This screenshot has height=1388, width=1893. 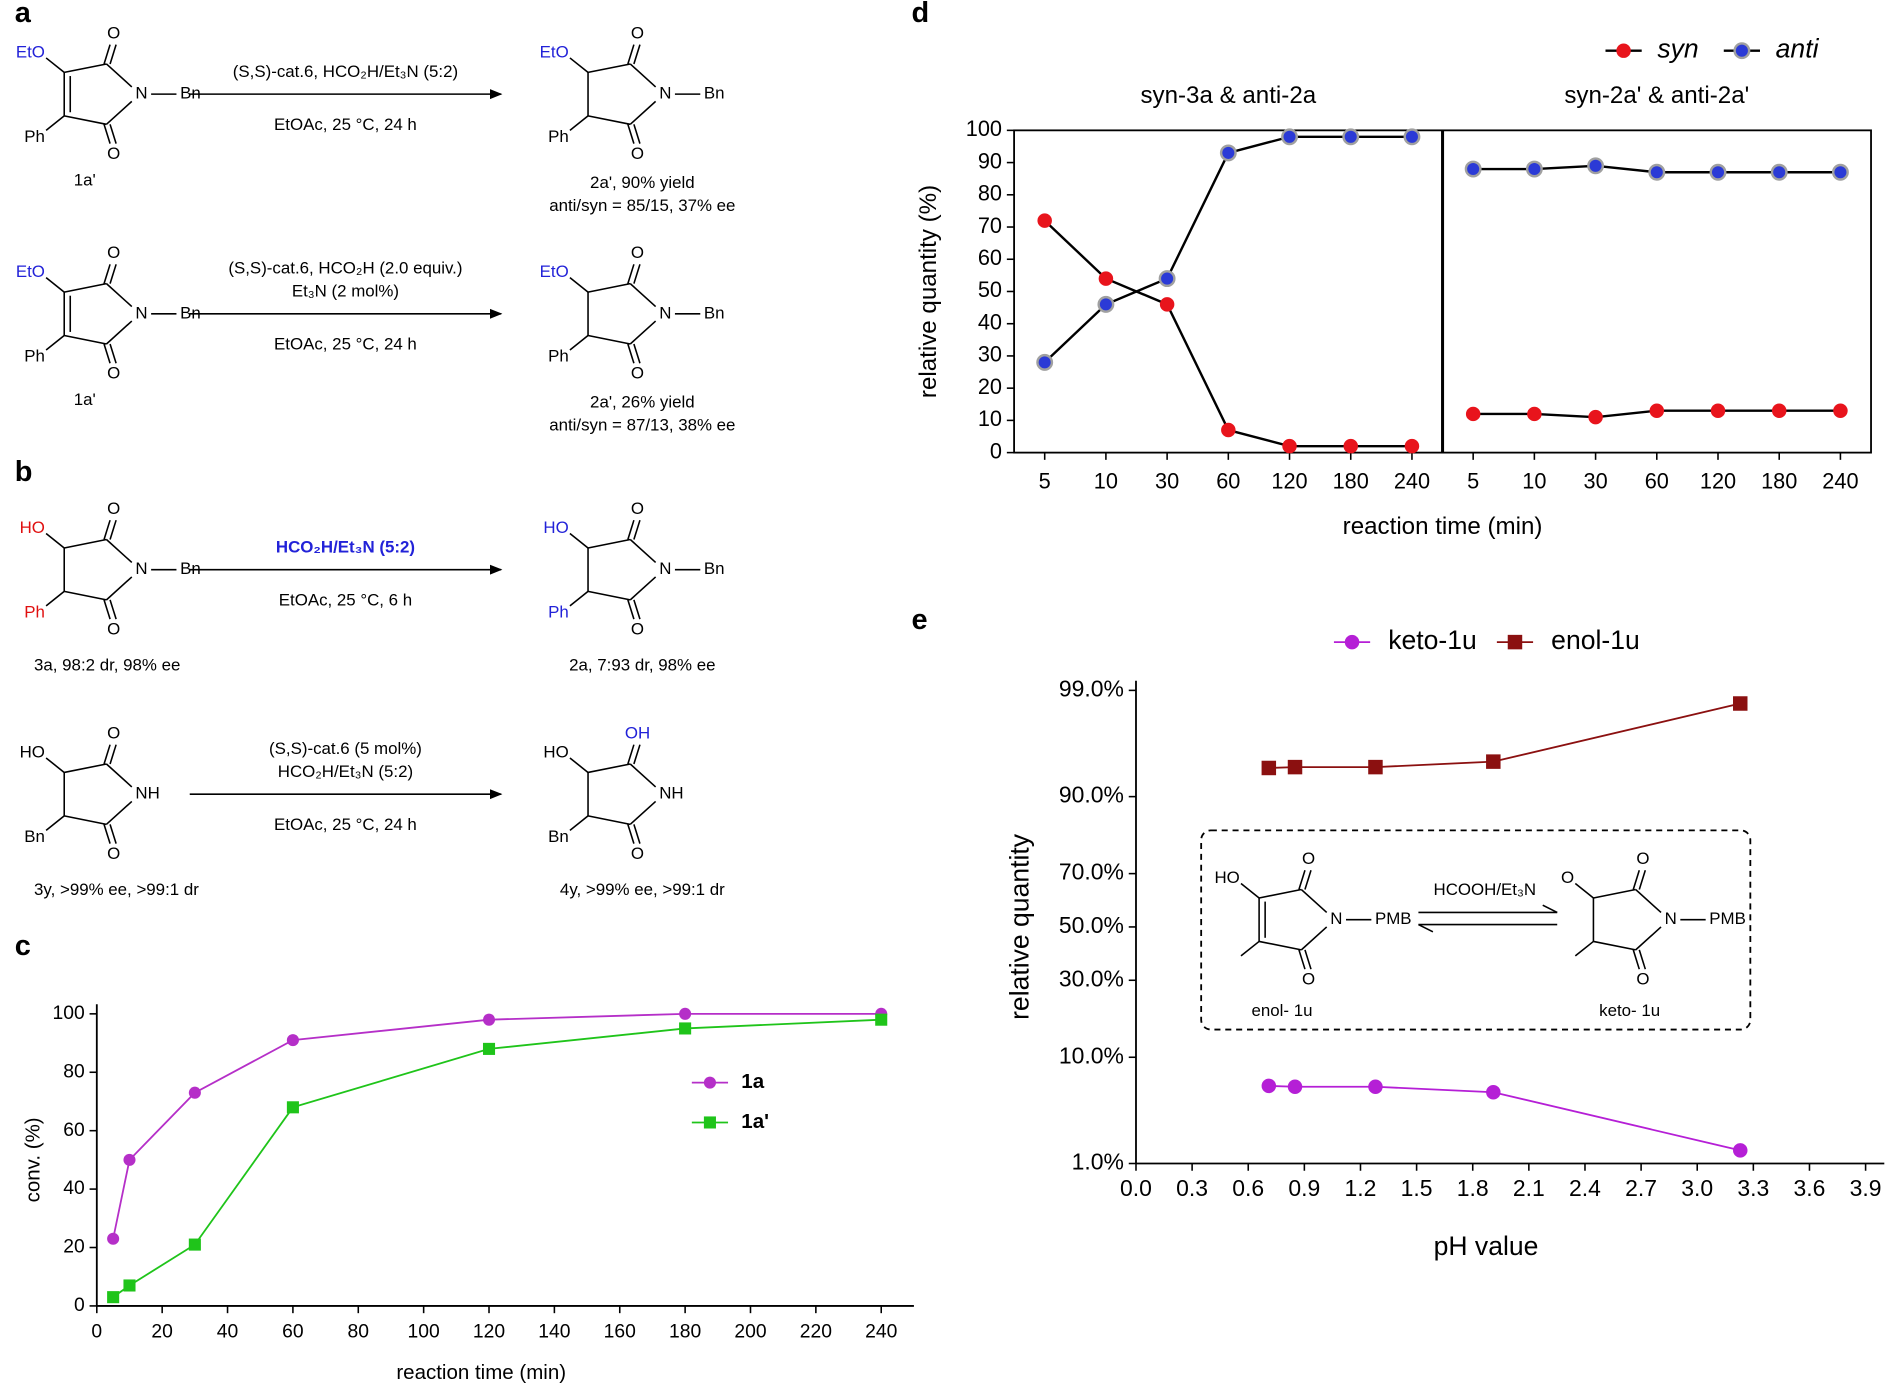 I want to click on panel-label: c, so click(x=23, y=946).